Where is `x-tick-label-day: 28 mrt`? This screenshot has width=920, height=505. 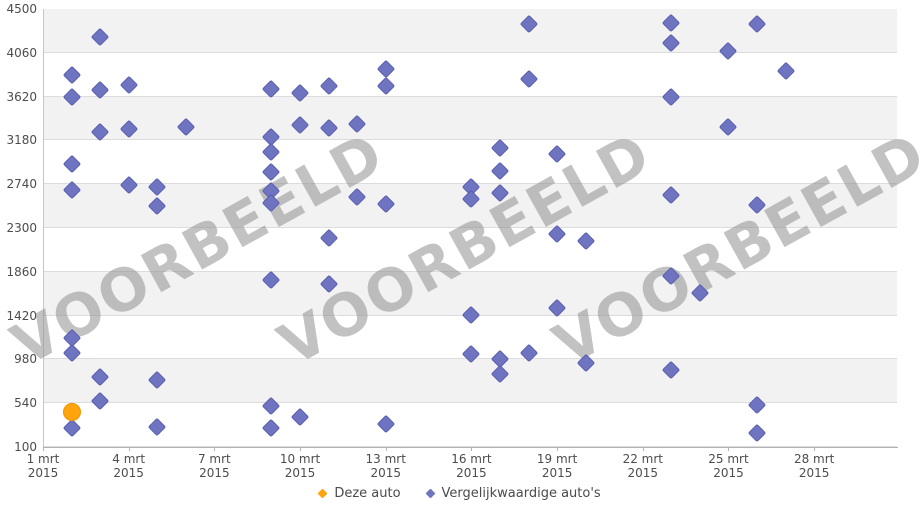 x-tick-label-day: 28 mrt is located at coordinates (814, 459).